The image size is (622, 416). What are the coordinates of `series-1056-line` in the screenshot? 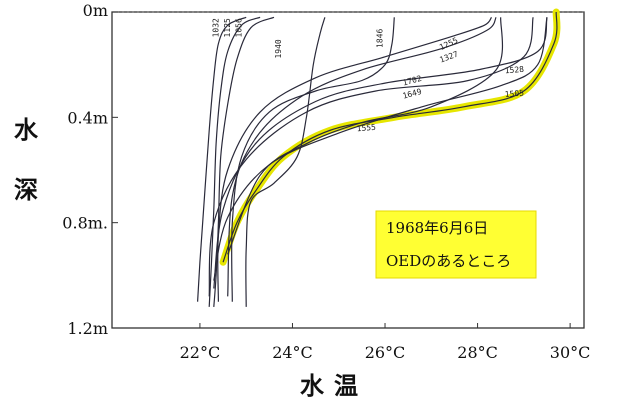 It's located at (244, 161).